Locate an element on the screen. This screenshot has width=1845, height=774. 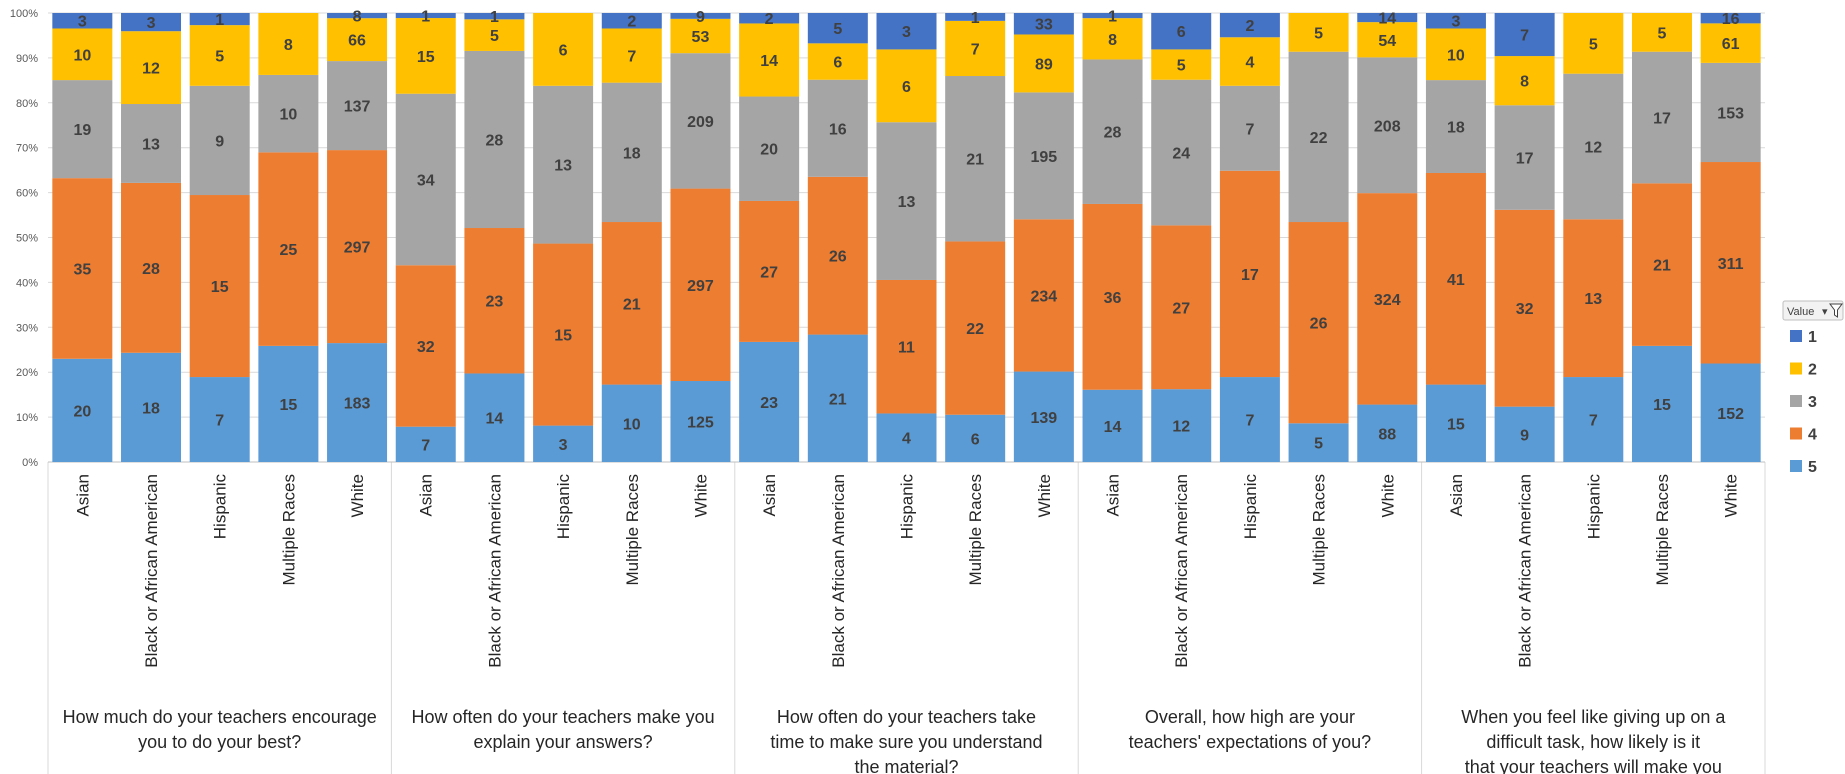
data-label: 18 is located at coordinates (1456, 128).